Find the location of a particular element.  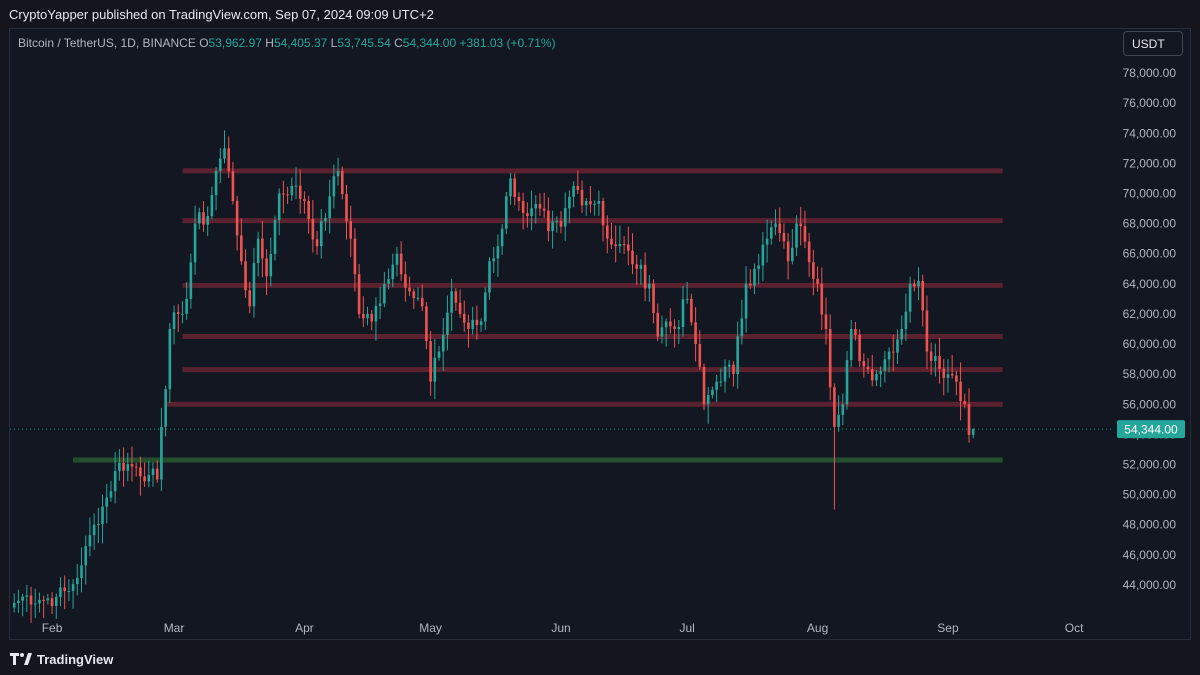

y-tick-label: 76,000.00 is located at coordinates (1150, 103).